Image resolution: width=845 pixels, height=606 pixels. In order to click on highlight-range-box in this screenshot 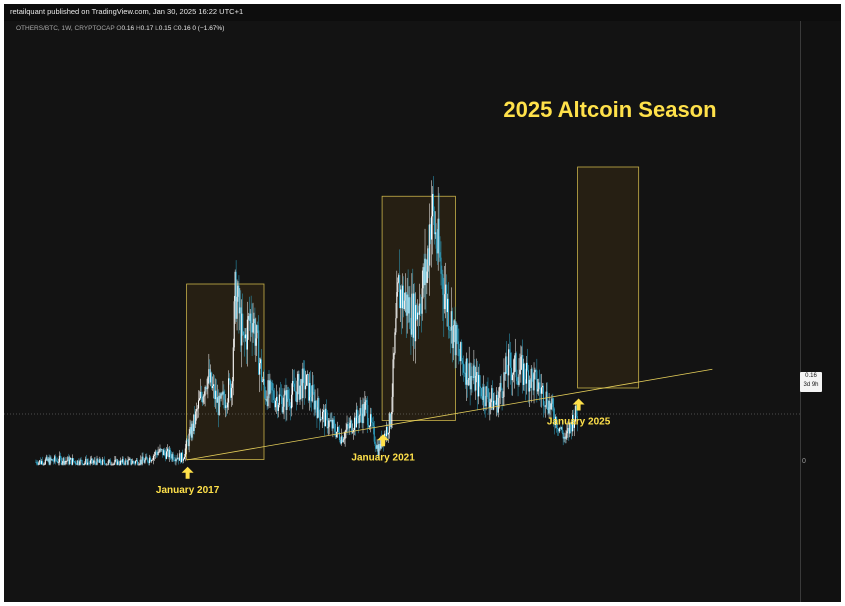, I will do `click(418, 308)`.